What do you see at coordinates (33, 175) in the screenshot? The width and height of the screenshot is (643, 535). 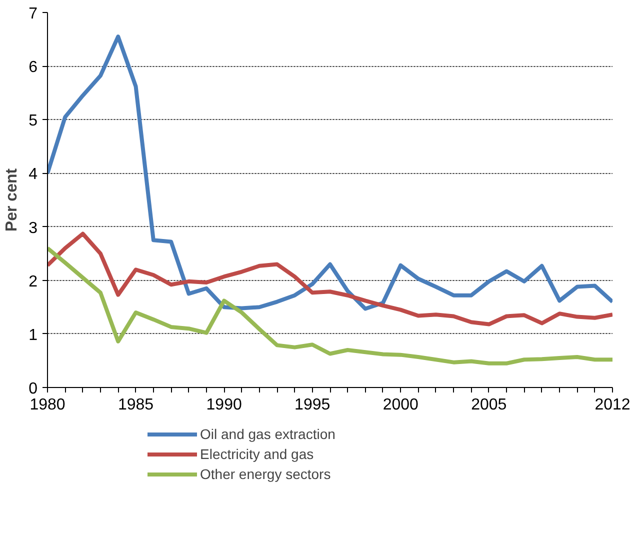 I see `y-tick-label: 4` at bounding box center [33, 175].